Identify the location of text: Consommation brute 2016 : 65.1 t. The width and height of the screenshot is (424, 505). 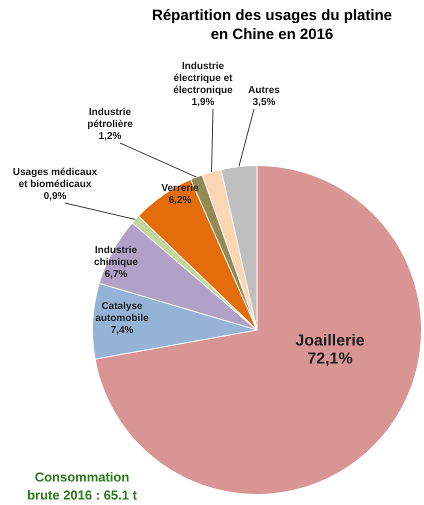
(82, 486).